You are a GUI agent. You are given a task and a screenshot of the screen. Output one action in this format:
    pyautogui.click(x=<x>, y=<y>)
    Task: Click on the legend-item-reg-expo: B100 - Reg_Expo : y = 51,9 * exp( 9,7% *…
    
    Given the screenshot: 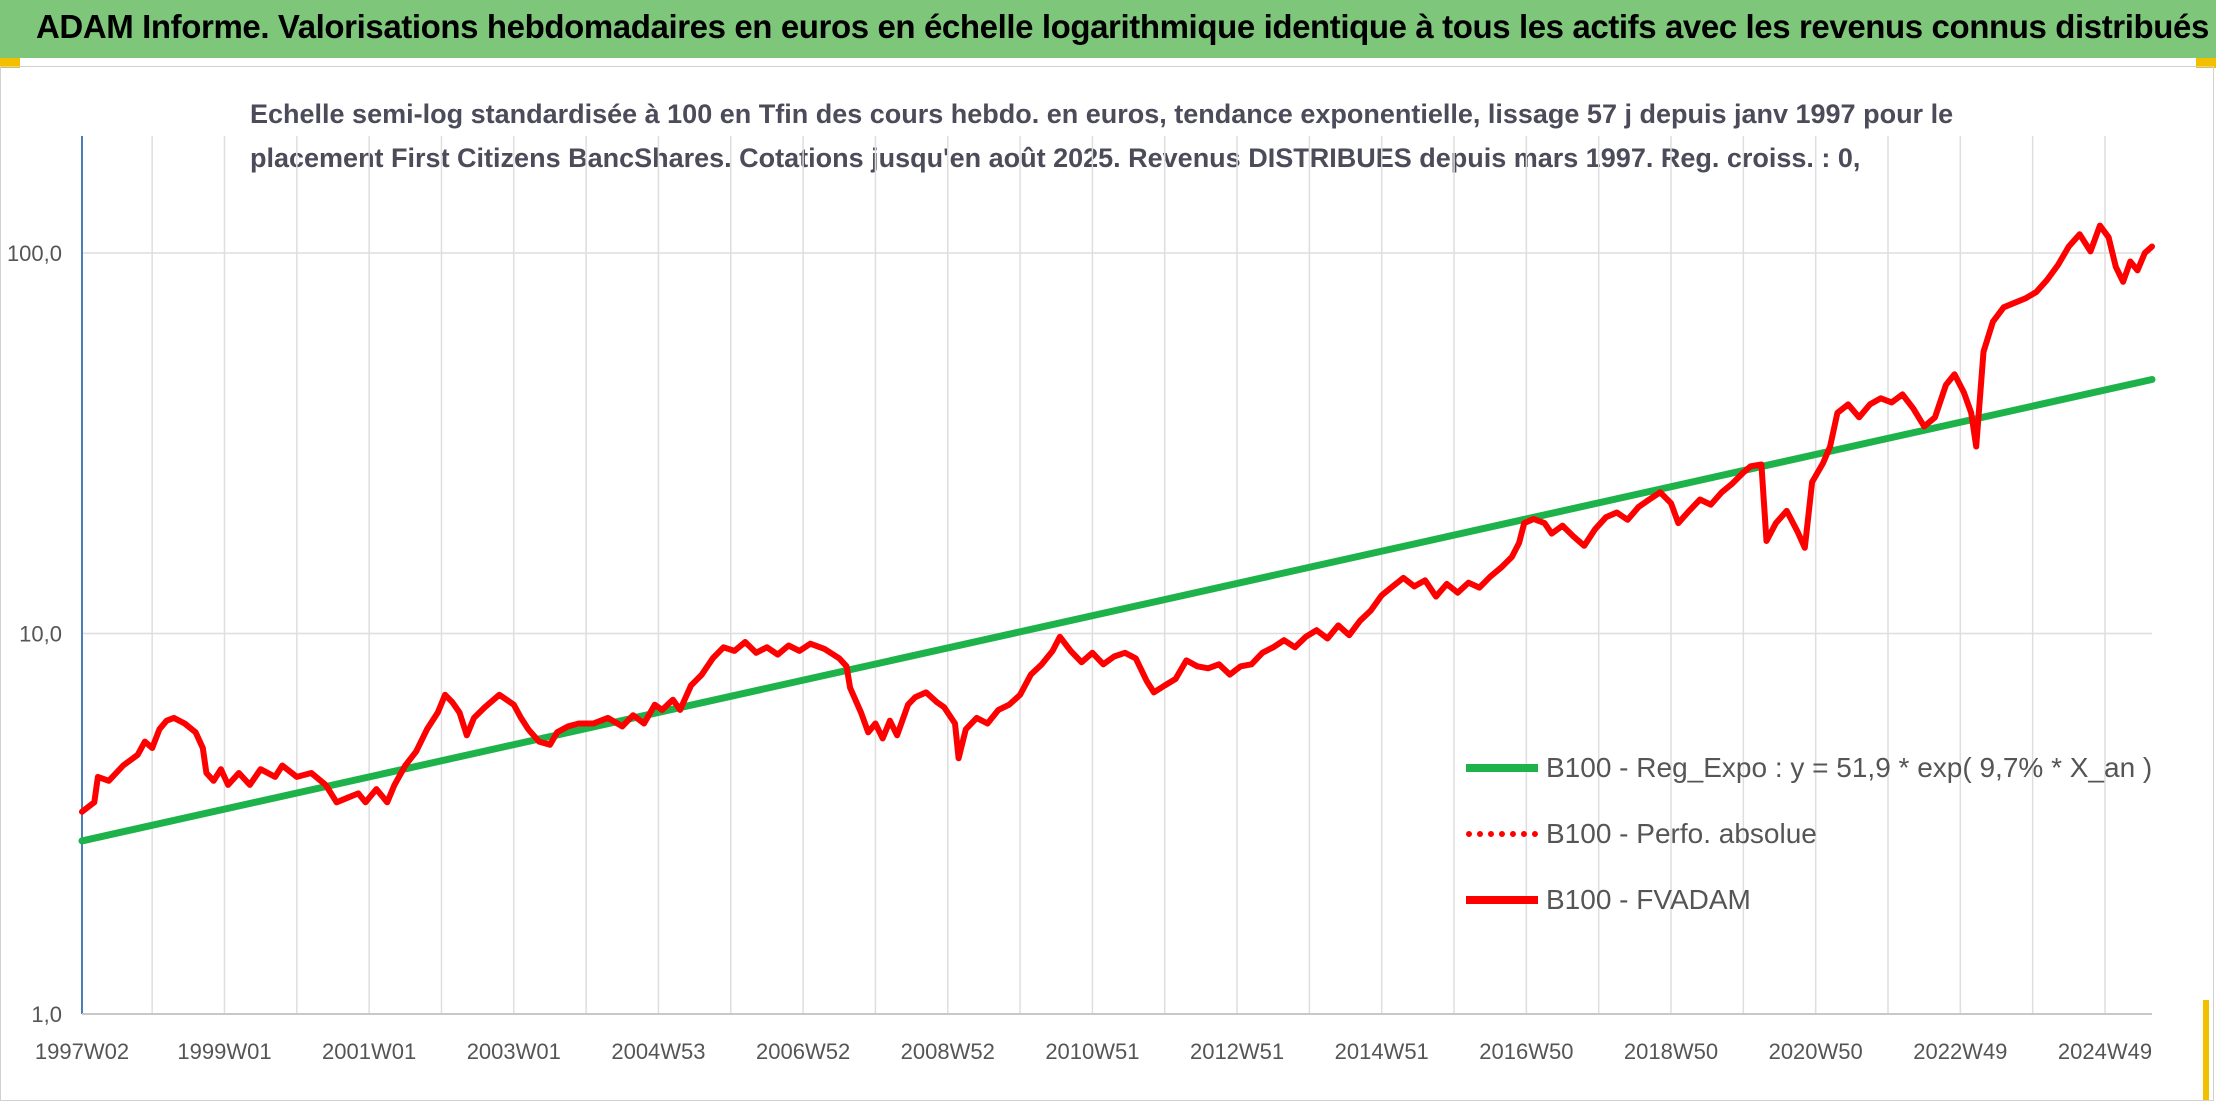 What is the action you would take?
    pyautogui.click(x=1809, y=768)
    